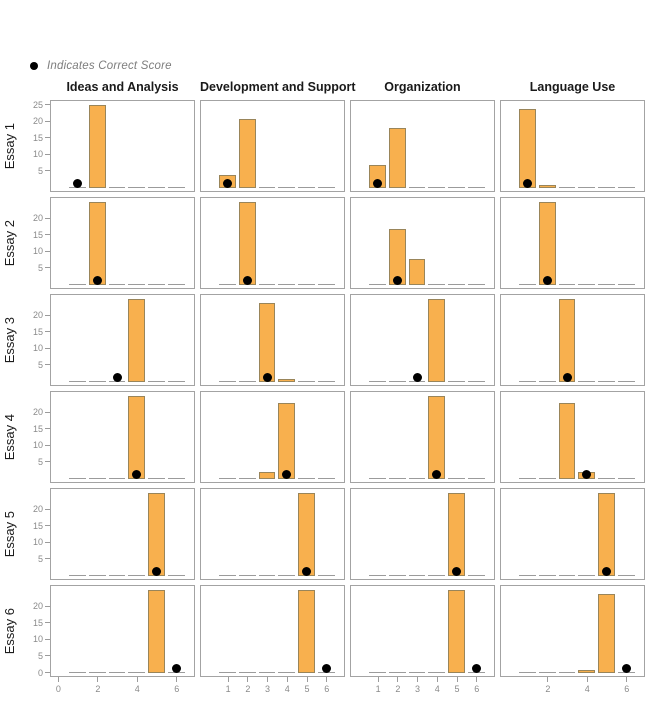 The width and height of the screenshot is (664, 703). Describe the element at coordinates (268, 689) in the screenshot. I see `x-tick-label: 3` at that location.